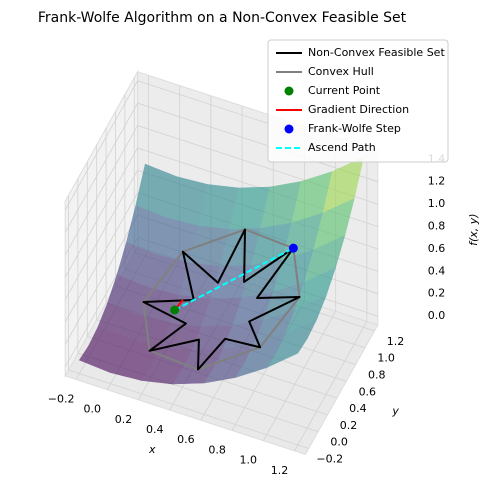  What do you see at coordinates (386, 358) in the screenshot?
I see `y-tick-label: 1.0` at bounding box center [386, 358].